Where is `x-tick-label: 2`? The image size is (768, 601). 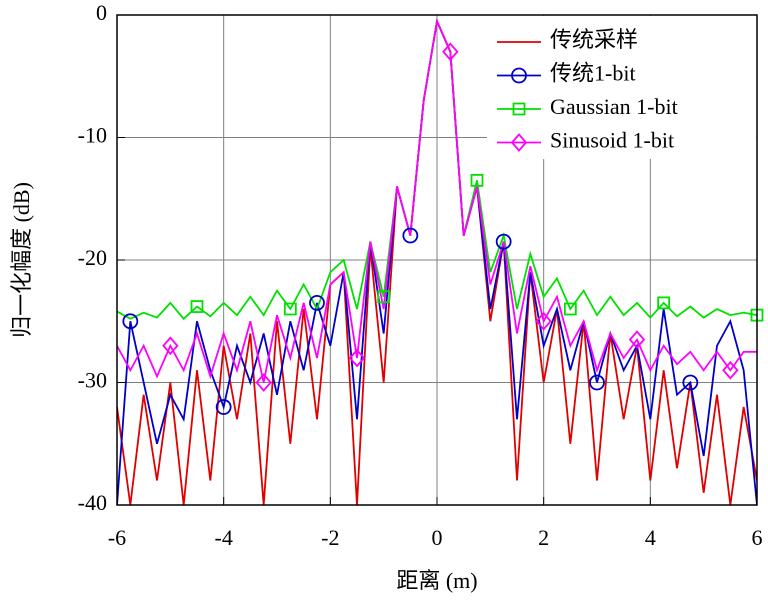
x-tick-label: 2 is located at coordinates (543, 537).